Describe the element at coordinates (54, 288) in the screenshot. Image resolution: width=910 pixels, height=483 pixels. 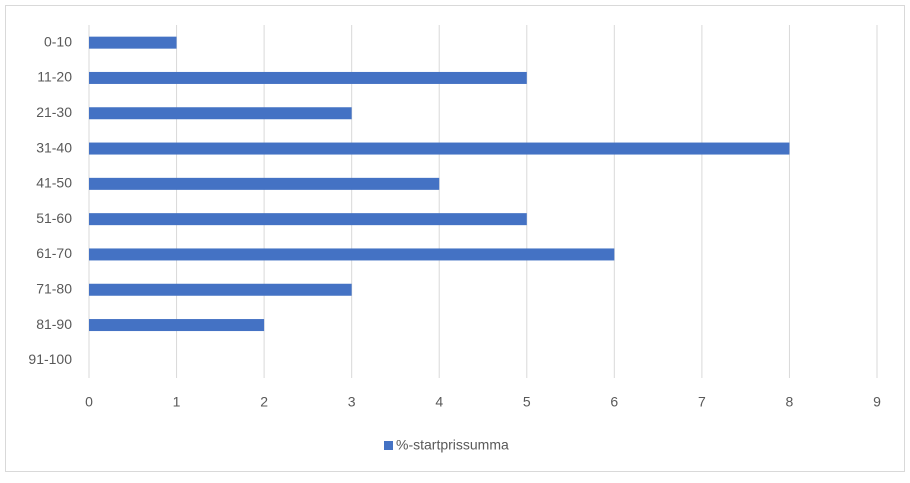
I see `y-tick-label: 71-80` at that location.